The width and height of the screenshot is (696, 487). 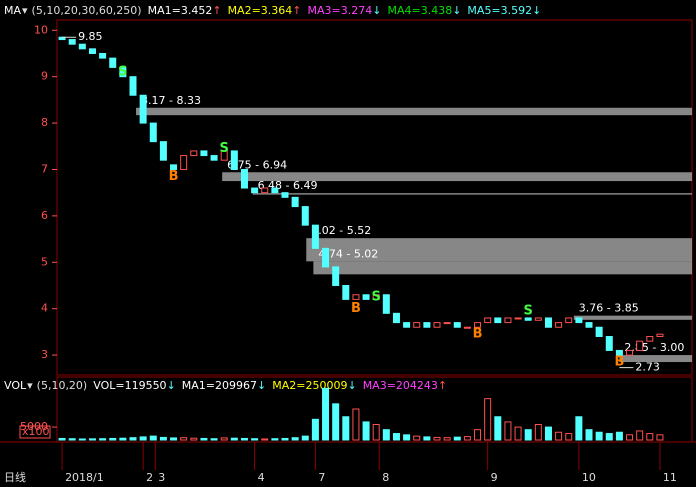 What do you see at coordinates (309, 385) in the screenshot?
I see `legend-entry: MA2=250009` at bounding box center [309, 385].